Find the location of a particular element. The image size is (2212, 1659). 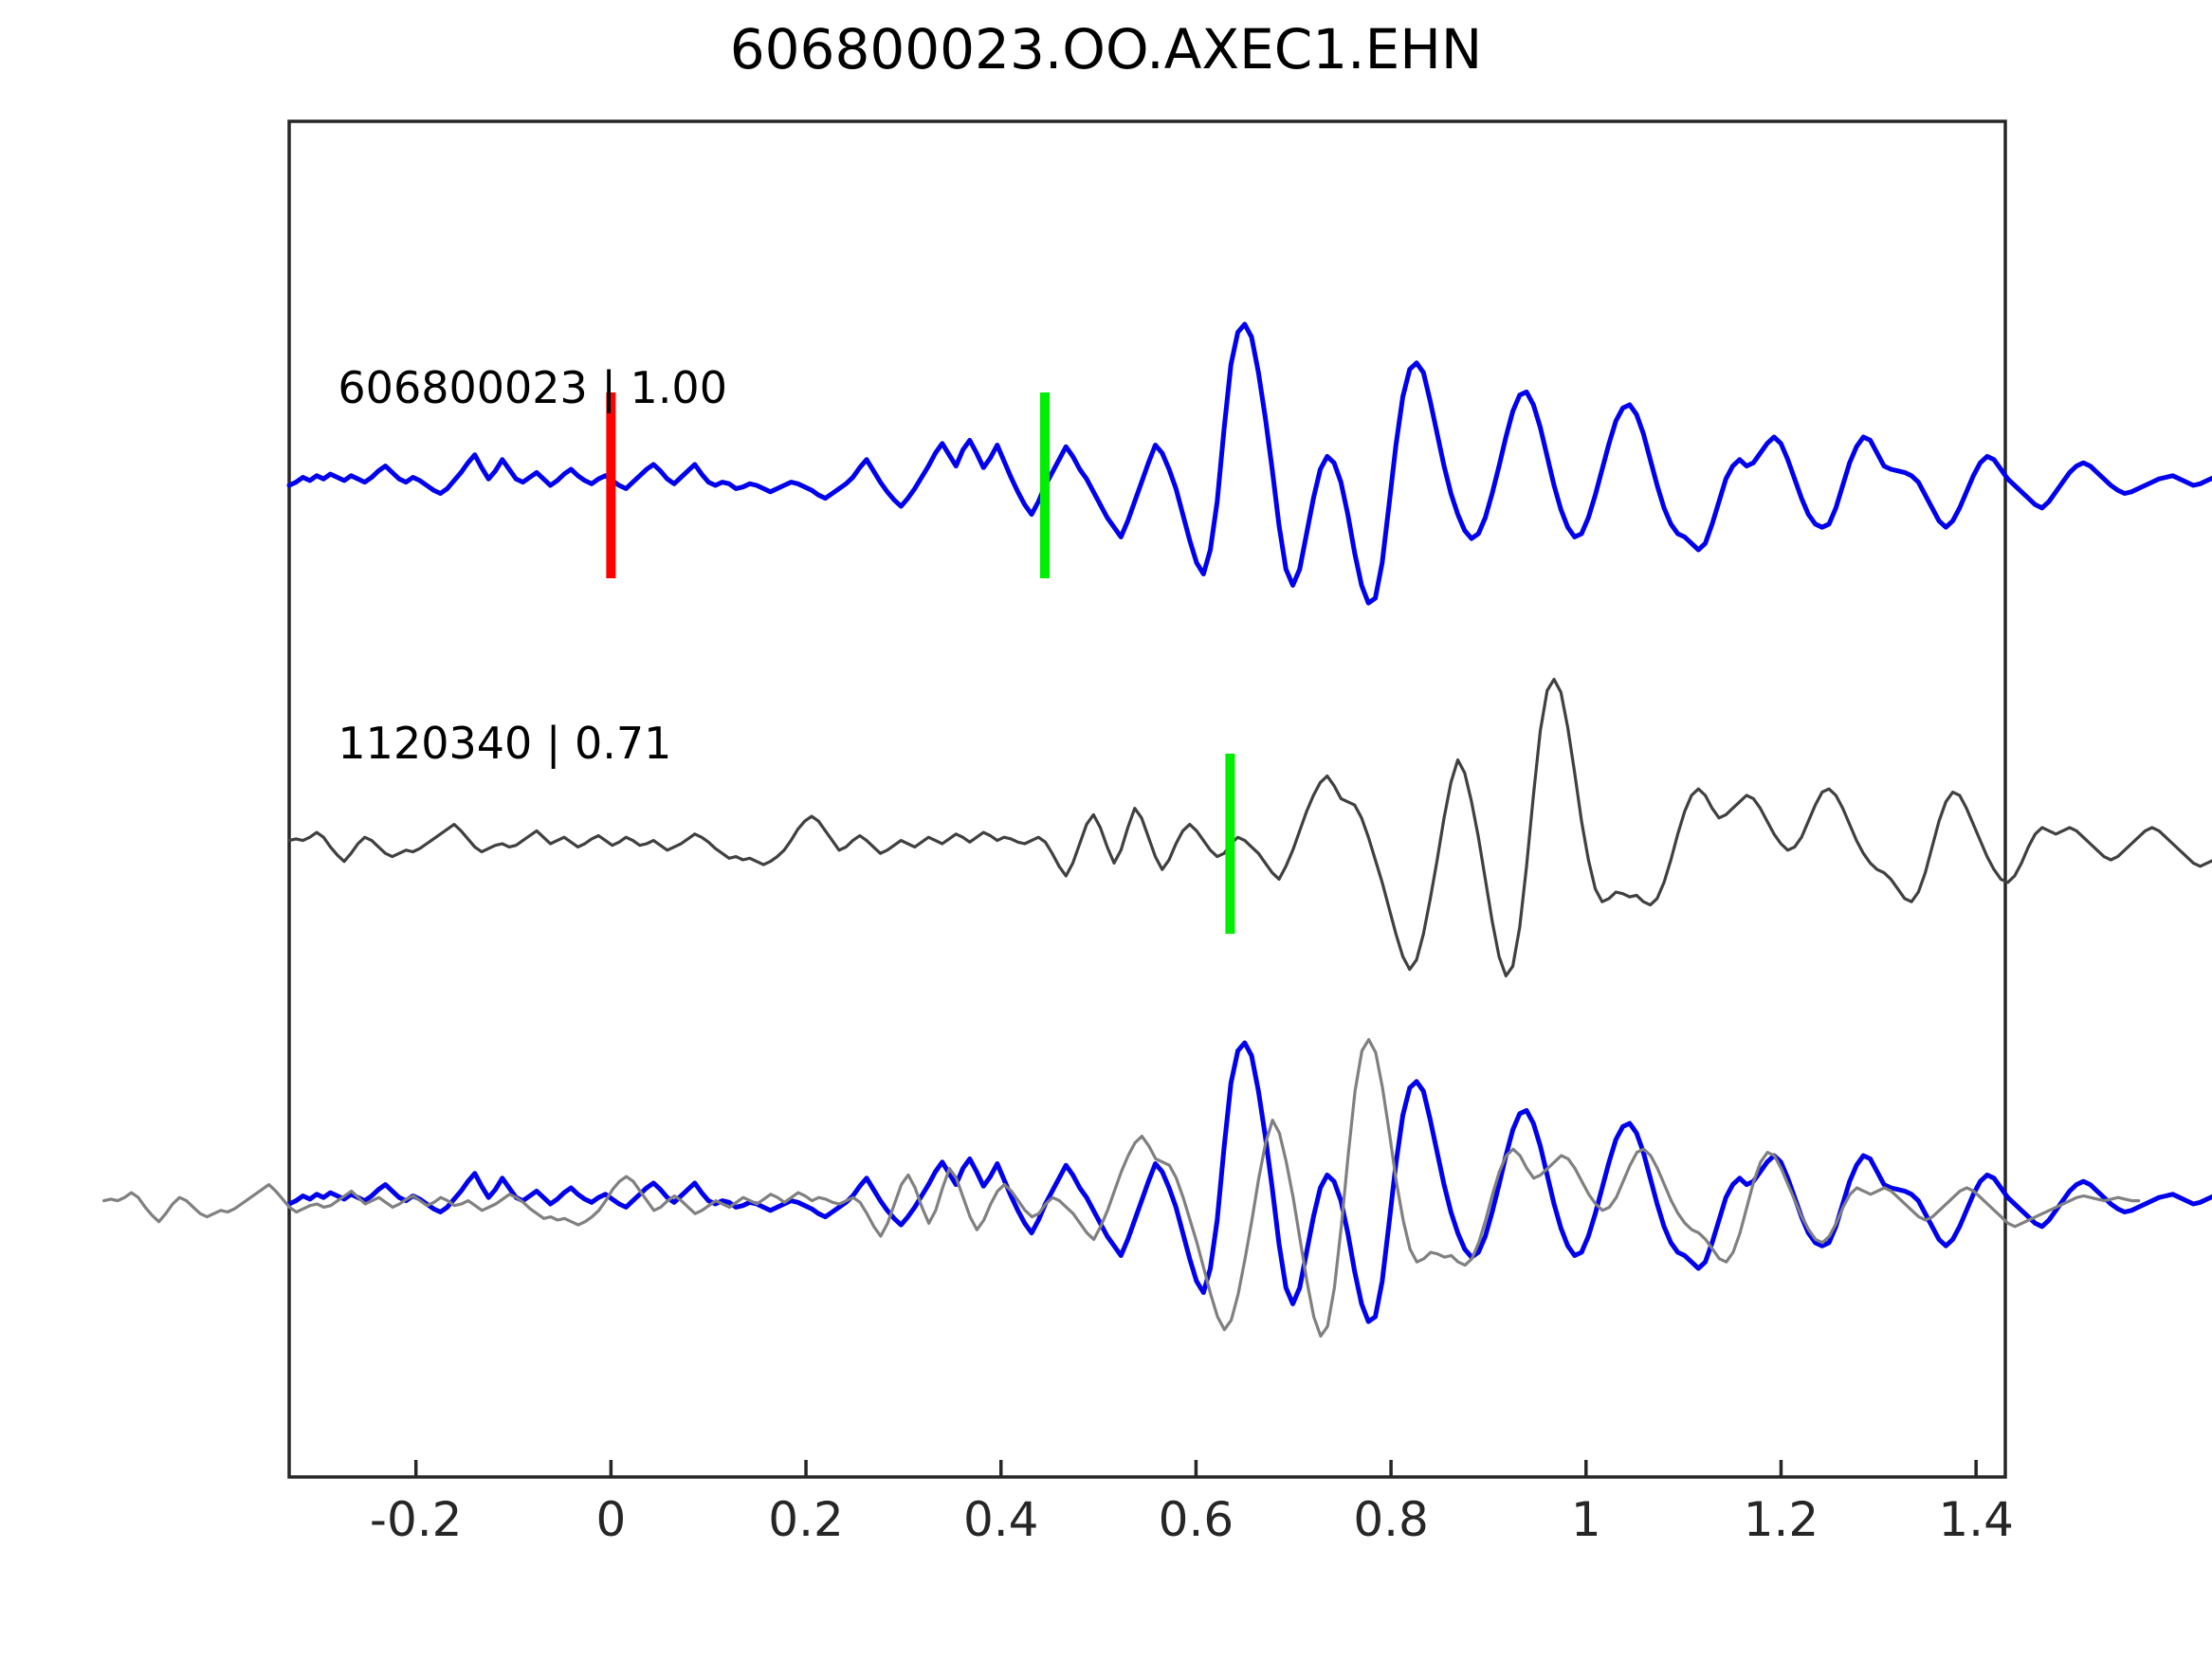

page-title: 606800023.OO.AXEC1.EHN is located at coordinates (1106, 49).